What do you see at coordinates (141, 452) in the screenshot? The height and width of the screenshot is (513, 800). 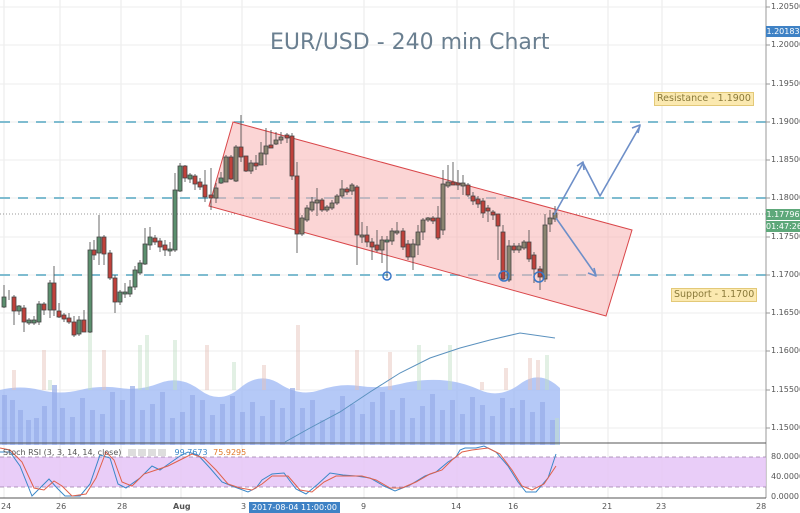 I see `hide-icon` at bounding box center [141, 452].